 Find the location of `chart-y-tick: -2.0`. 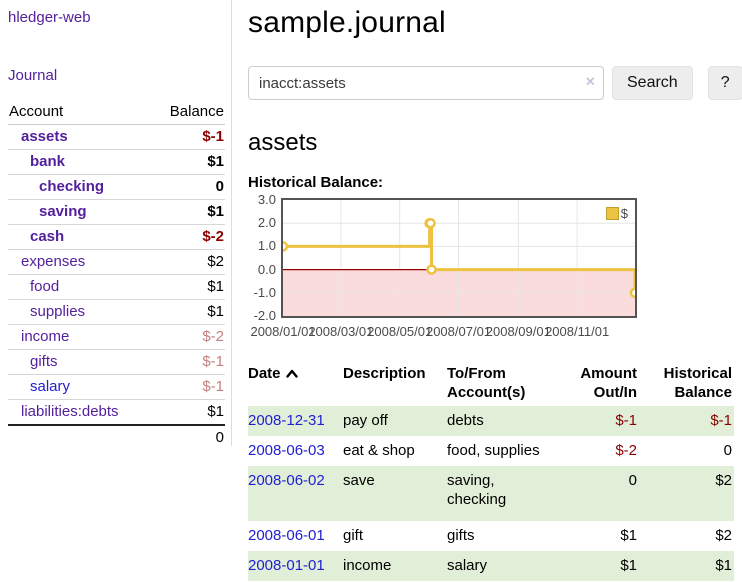

chart-y-tick: -2.0 is located at coordinates (264, 315).